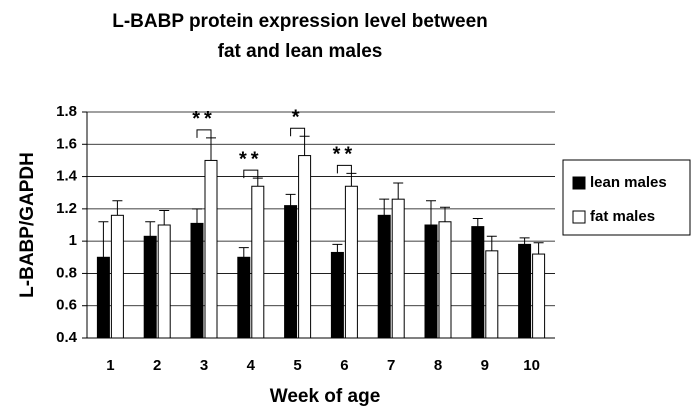 This screenshot has height=411, width=697. Describe the element at coordinates (297, 365) in the screenshot. I see `x-tick-label: 5` at that location.